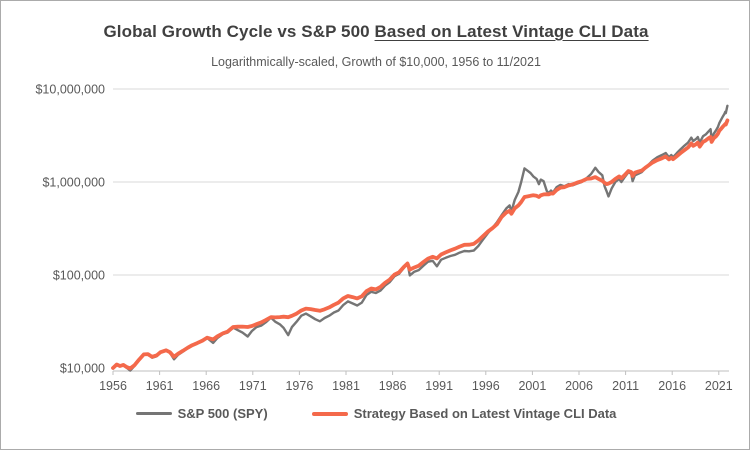 This screenshot has height=450, width=750. Describe the element at coordinates (532, 386) in the screenshot. I see `x-axis-label: 2001` at that location.